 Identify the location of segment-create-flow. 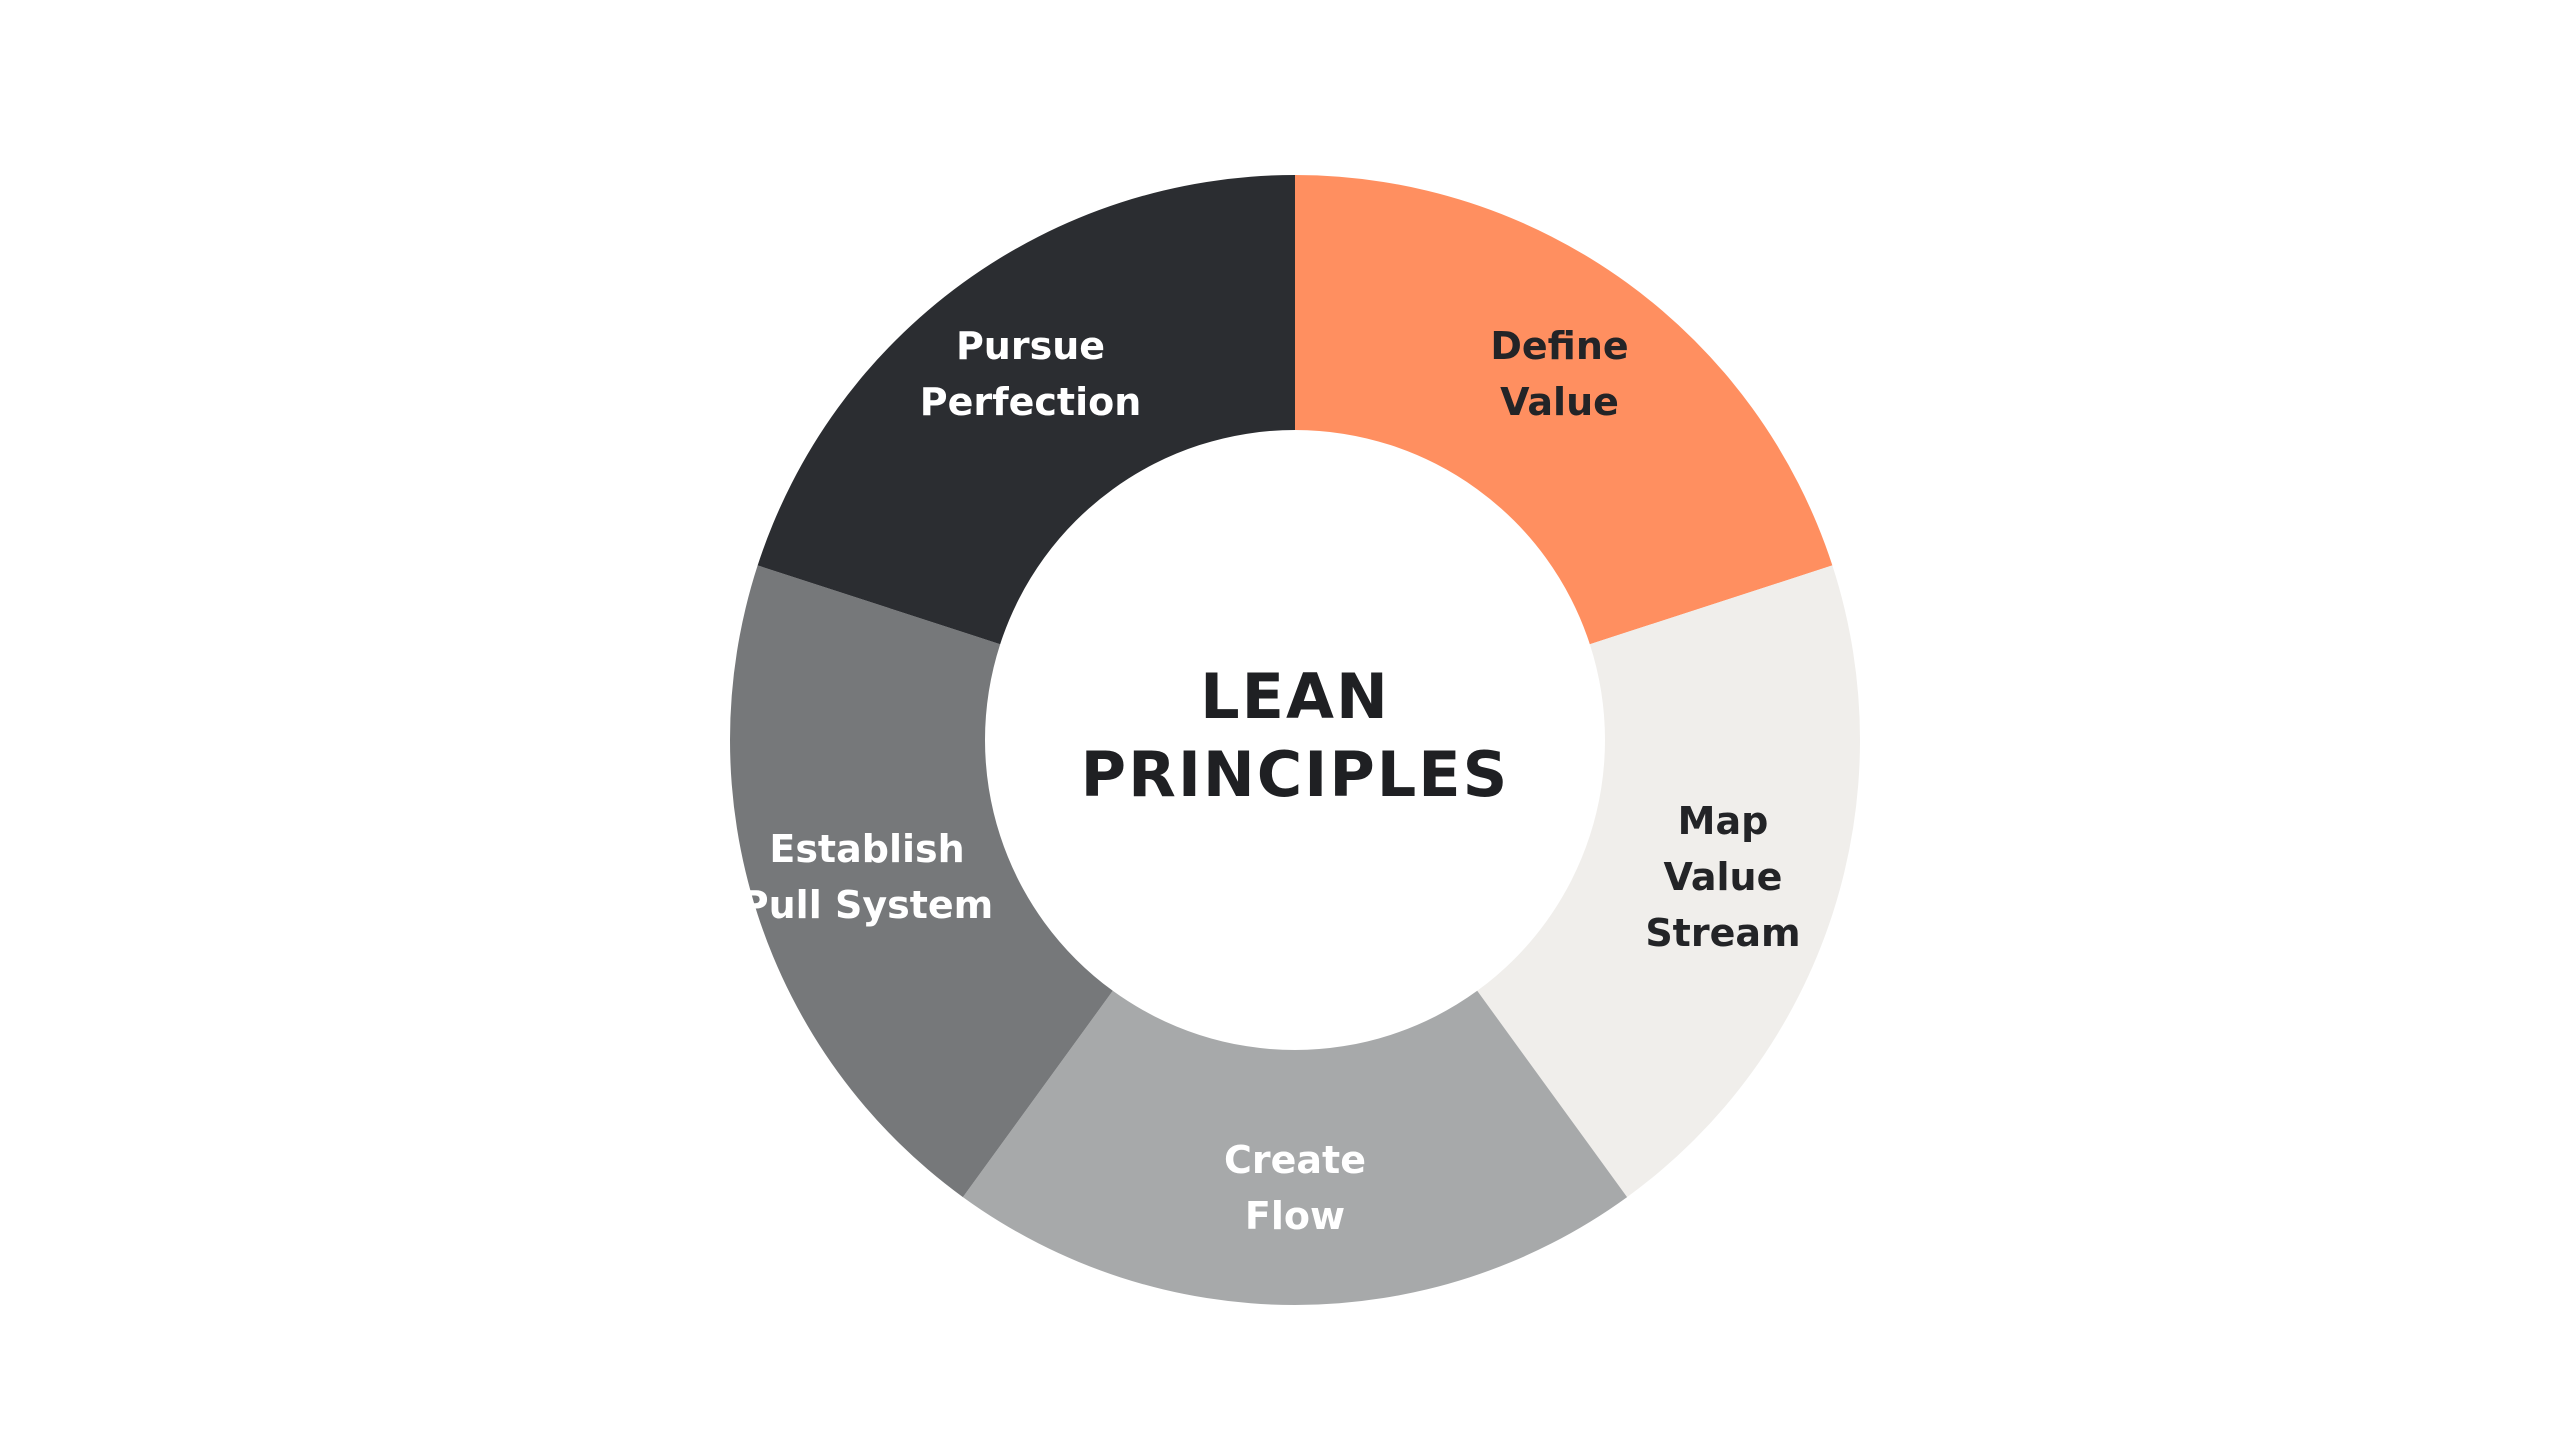
(1295, 1147).